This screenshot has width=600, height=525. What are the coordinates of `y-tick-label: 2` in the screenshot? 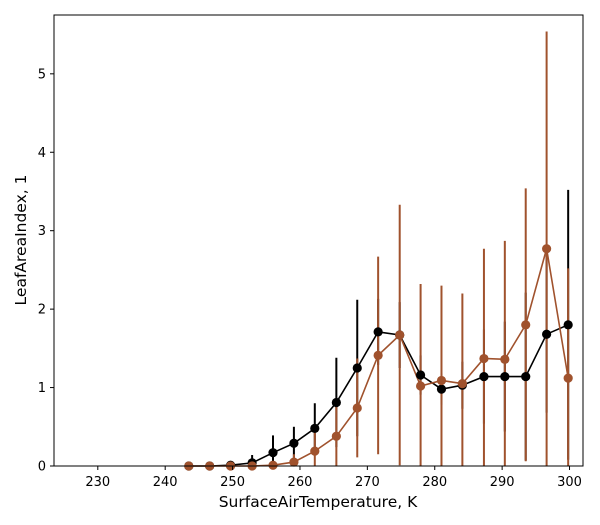 It's located at (42, 310).